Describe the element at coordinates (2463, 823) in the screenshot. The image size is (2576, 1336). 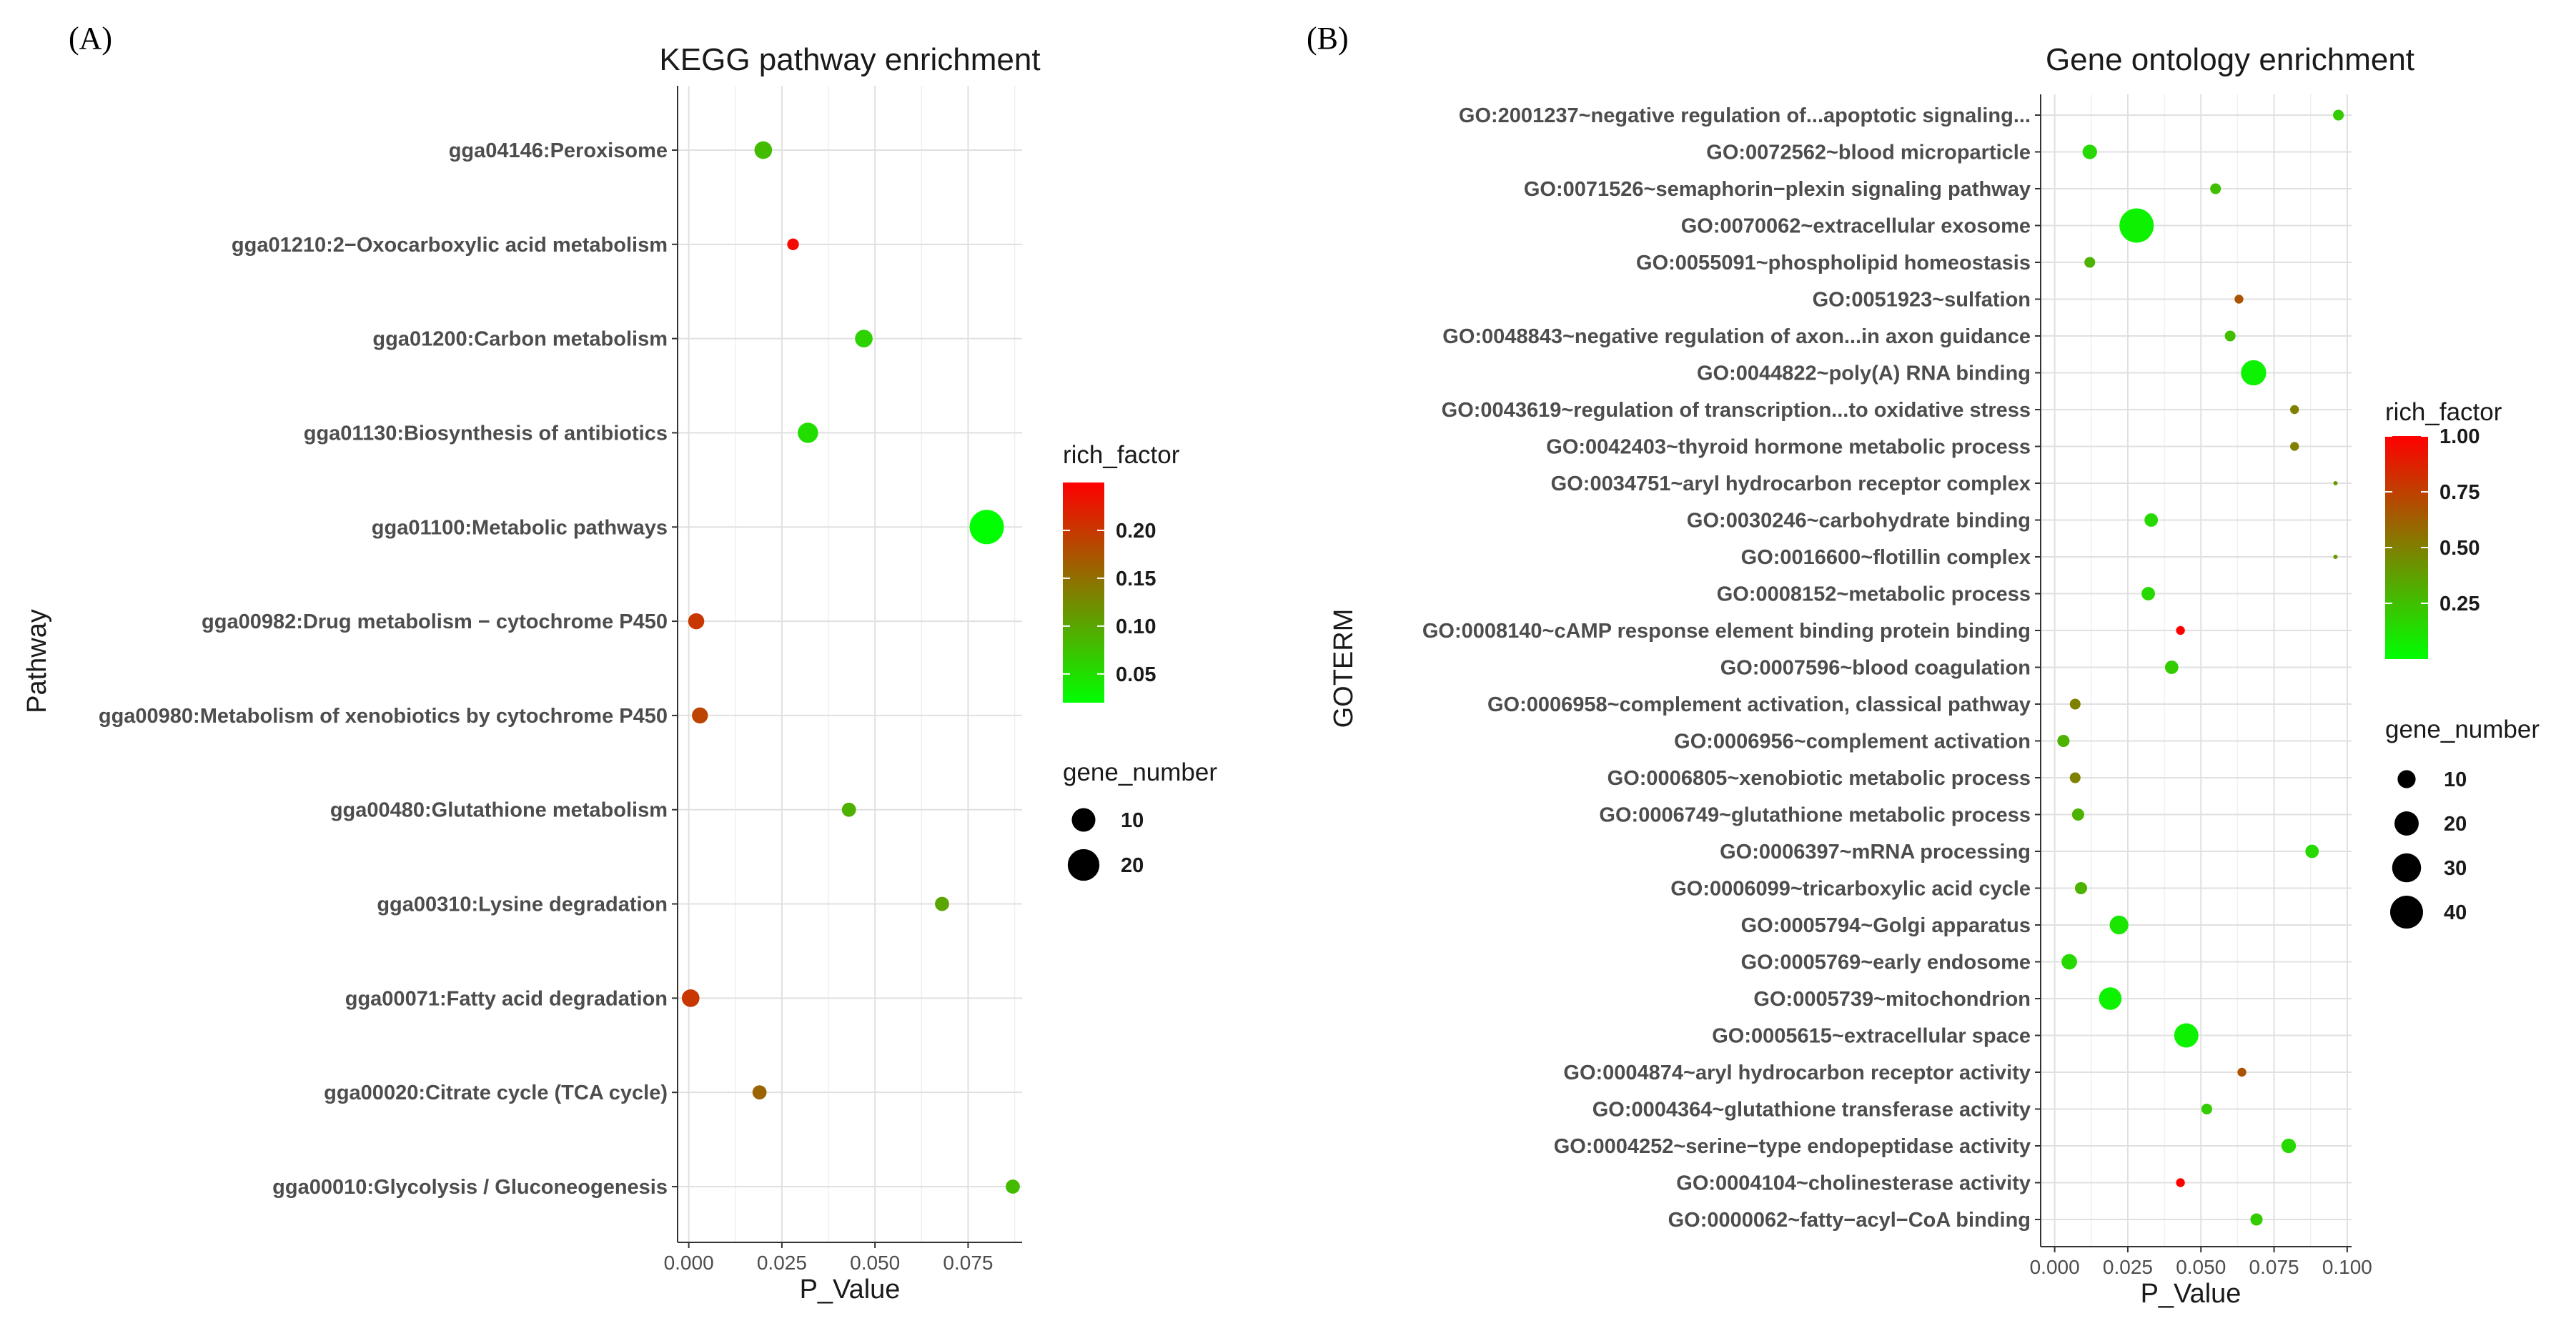
I see `panel-b-size-legend: gene_number 10 20 30 40` at that location.